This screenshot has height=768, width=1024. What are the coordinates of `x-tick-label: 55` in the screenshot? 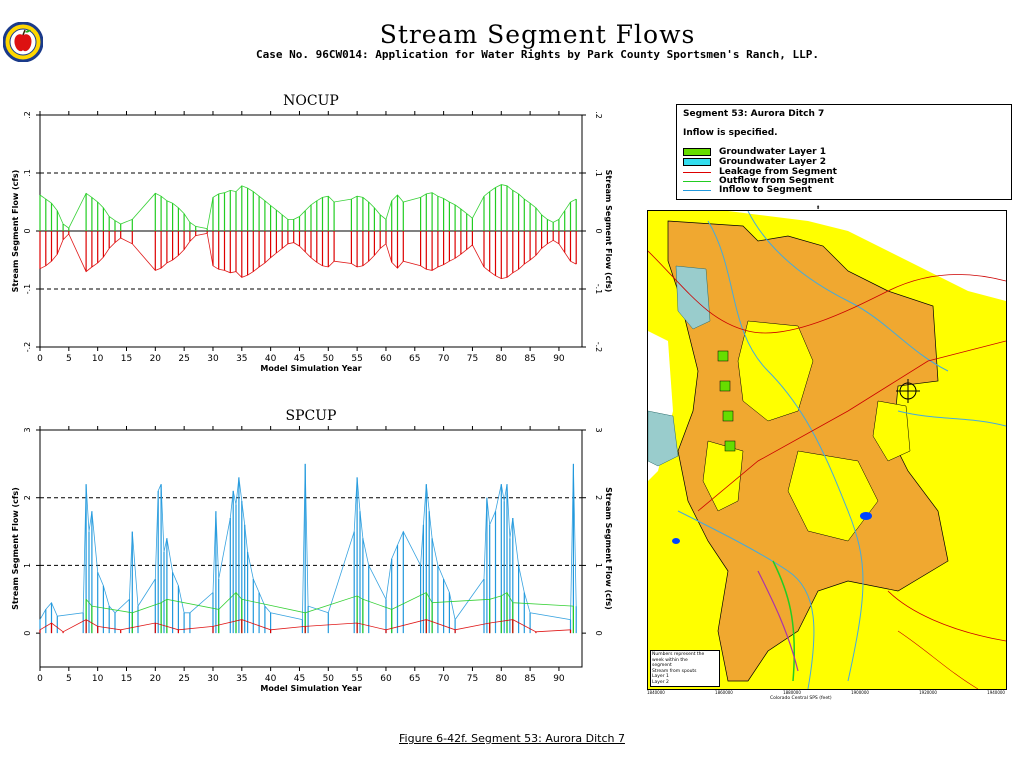 It's located at (356, 359).